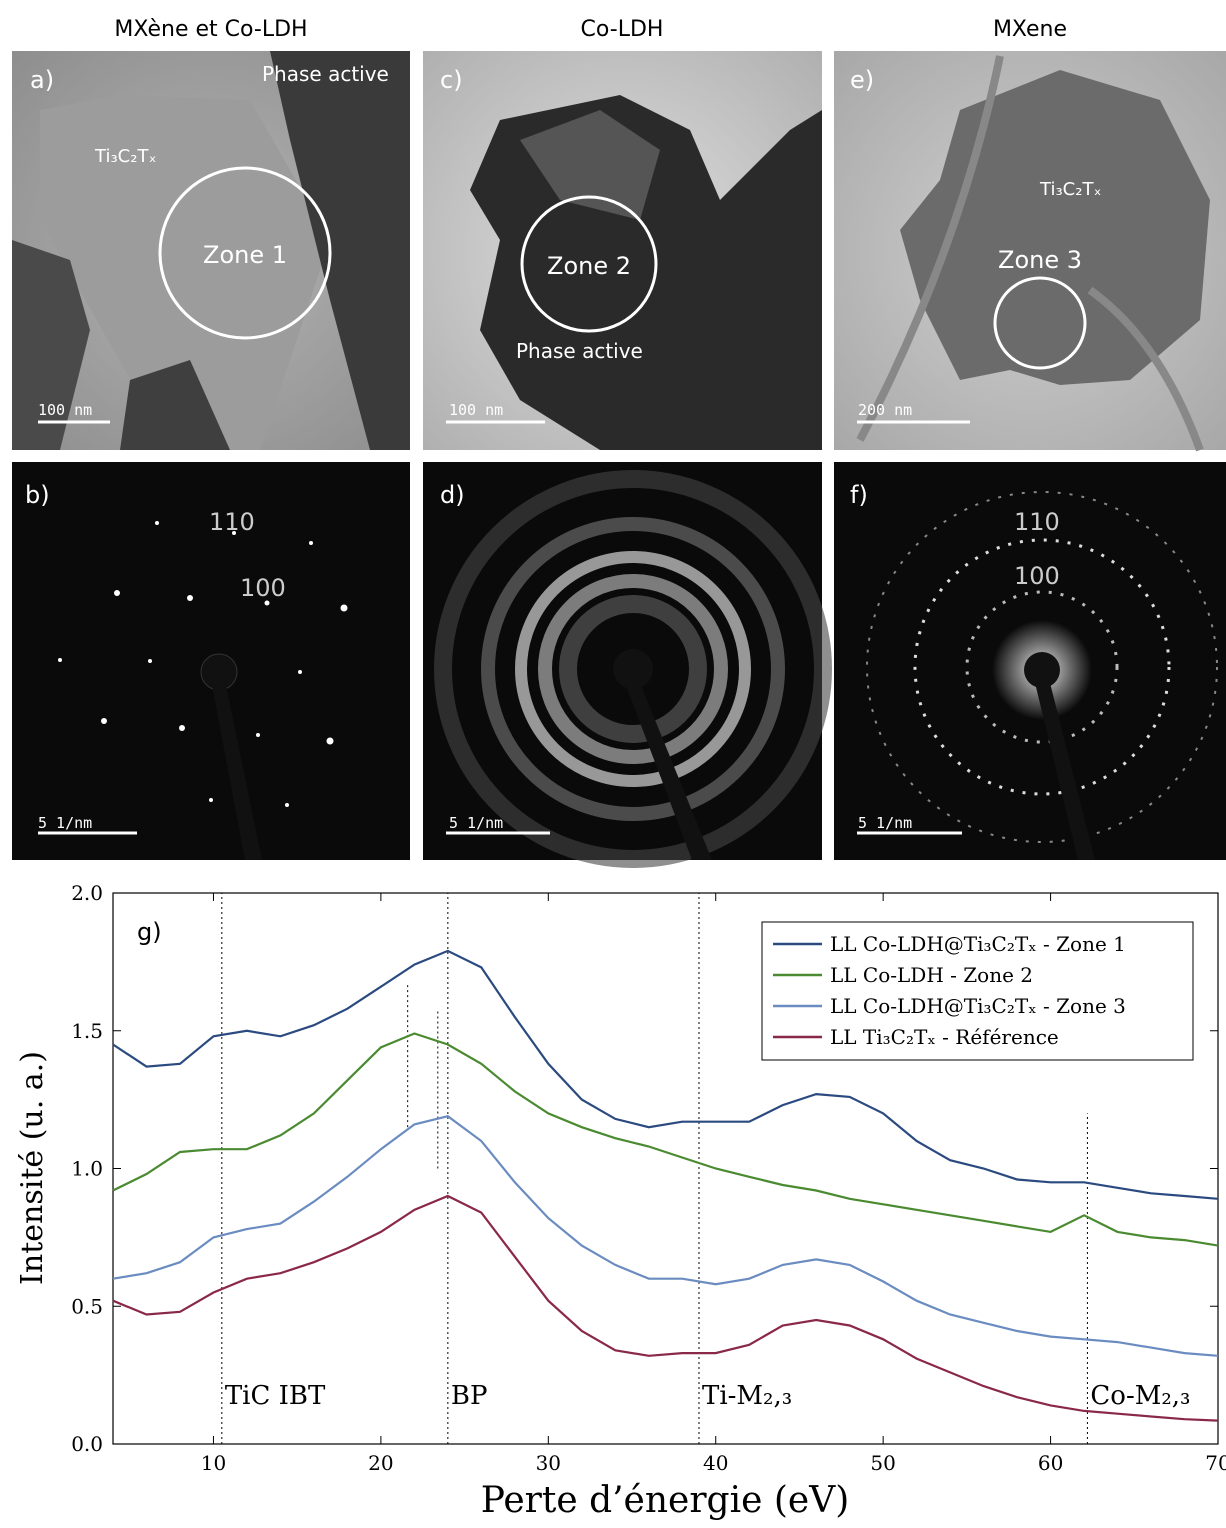 The image size is (1226, 1528). Describe the element at coordinates (42, 80) in the screenshot. I see `panel-label: a)` at that location.